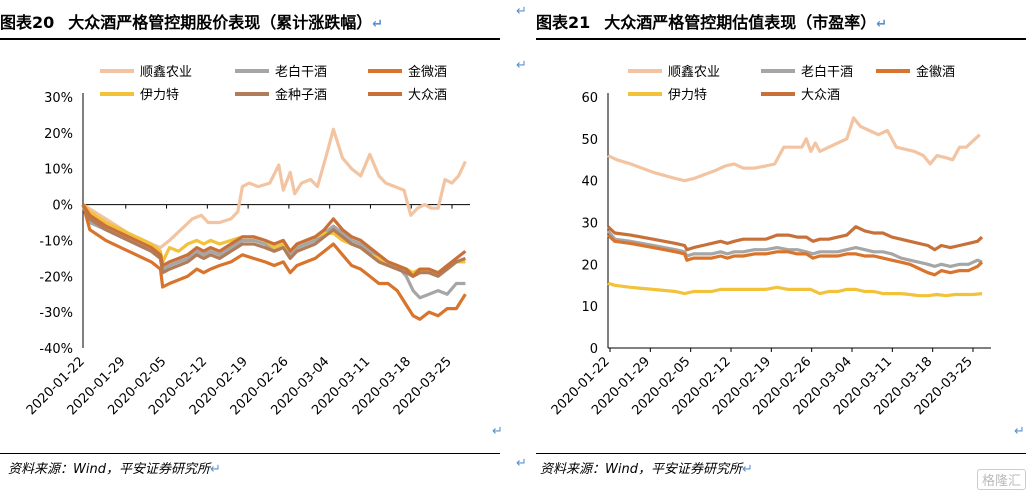 This screenshot has width=1034, height=496. I want to click on left-title: 大众酒严格管控期股价表现（累计涨跌幅）, so click(220, 22).